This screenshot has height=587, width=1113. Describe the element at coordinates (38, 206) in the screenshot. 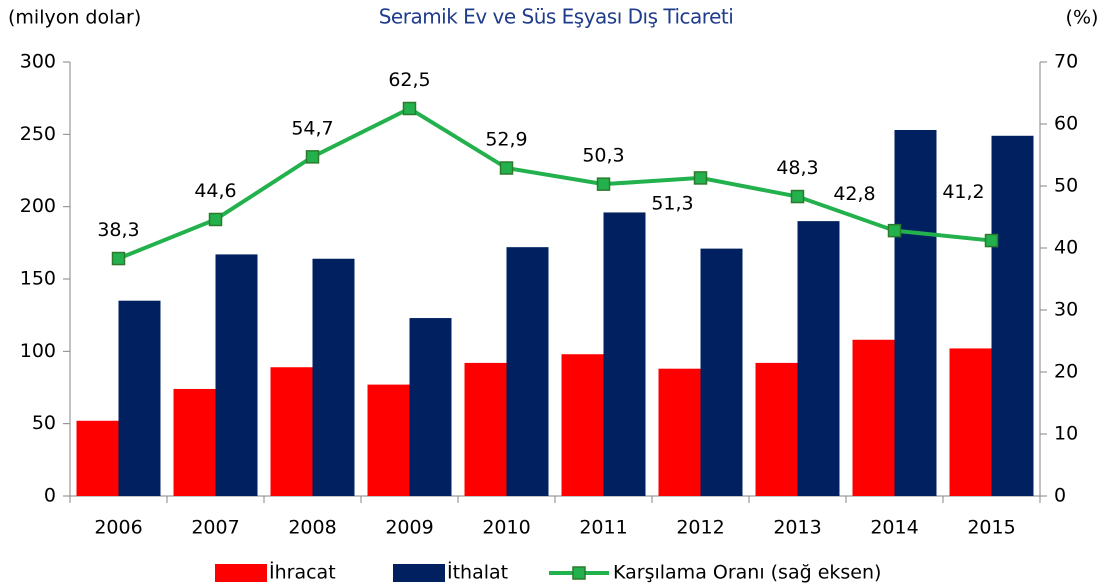

I see `y-tick-label: 200` at that location.